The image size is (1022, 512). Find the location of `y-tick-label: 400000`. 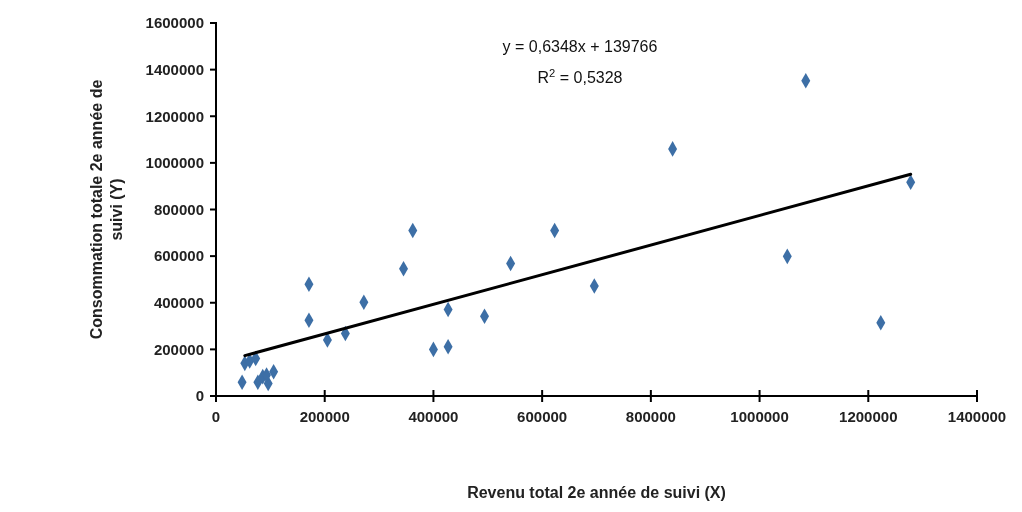

y-tick-label: 400000 is located at coordinates (178, 302).